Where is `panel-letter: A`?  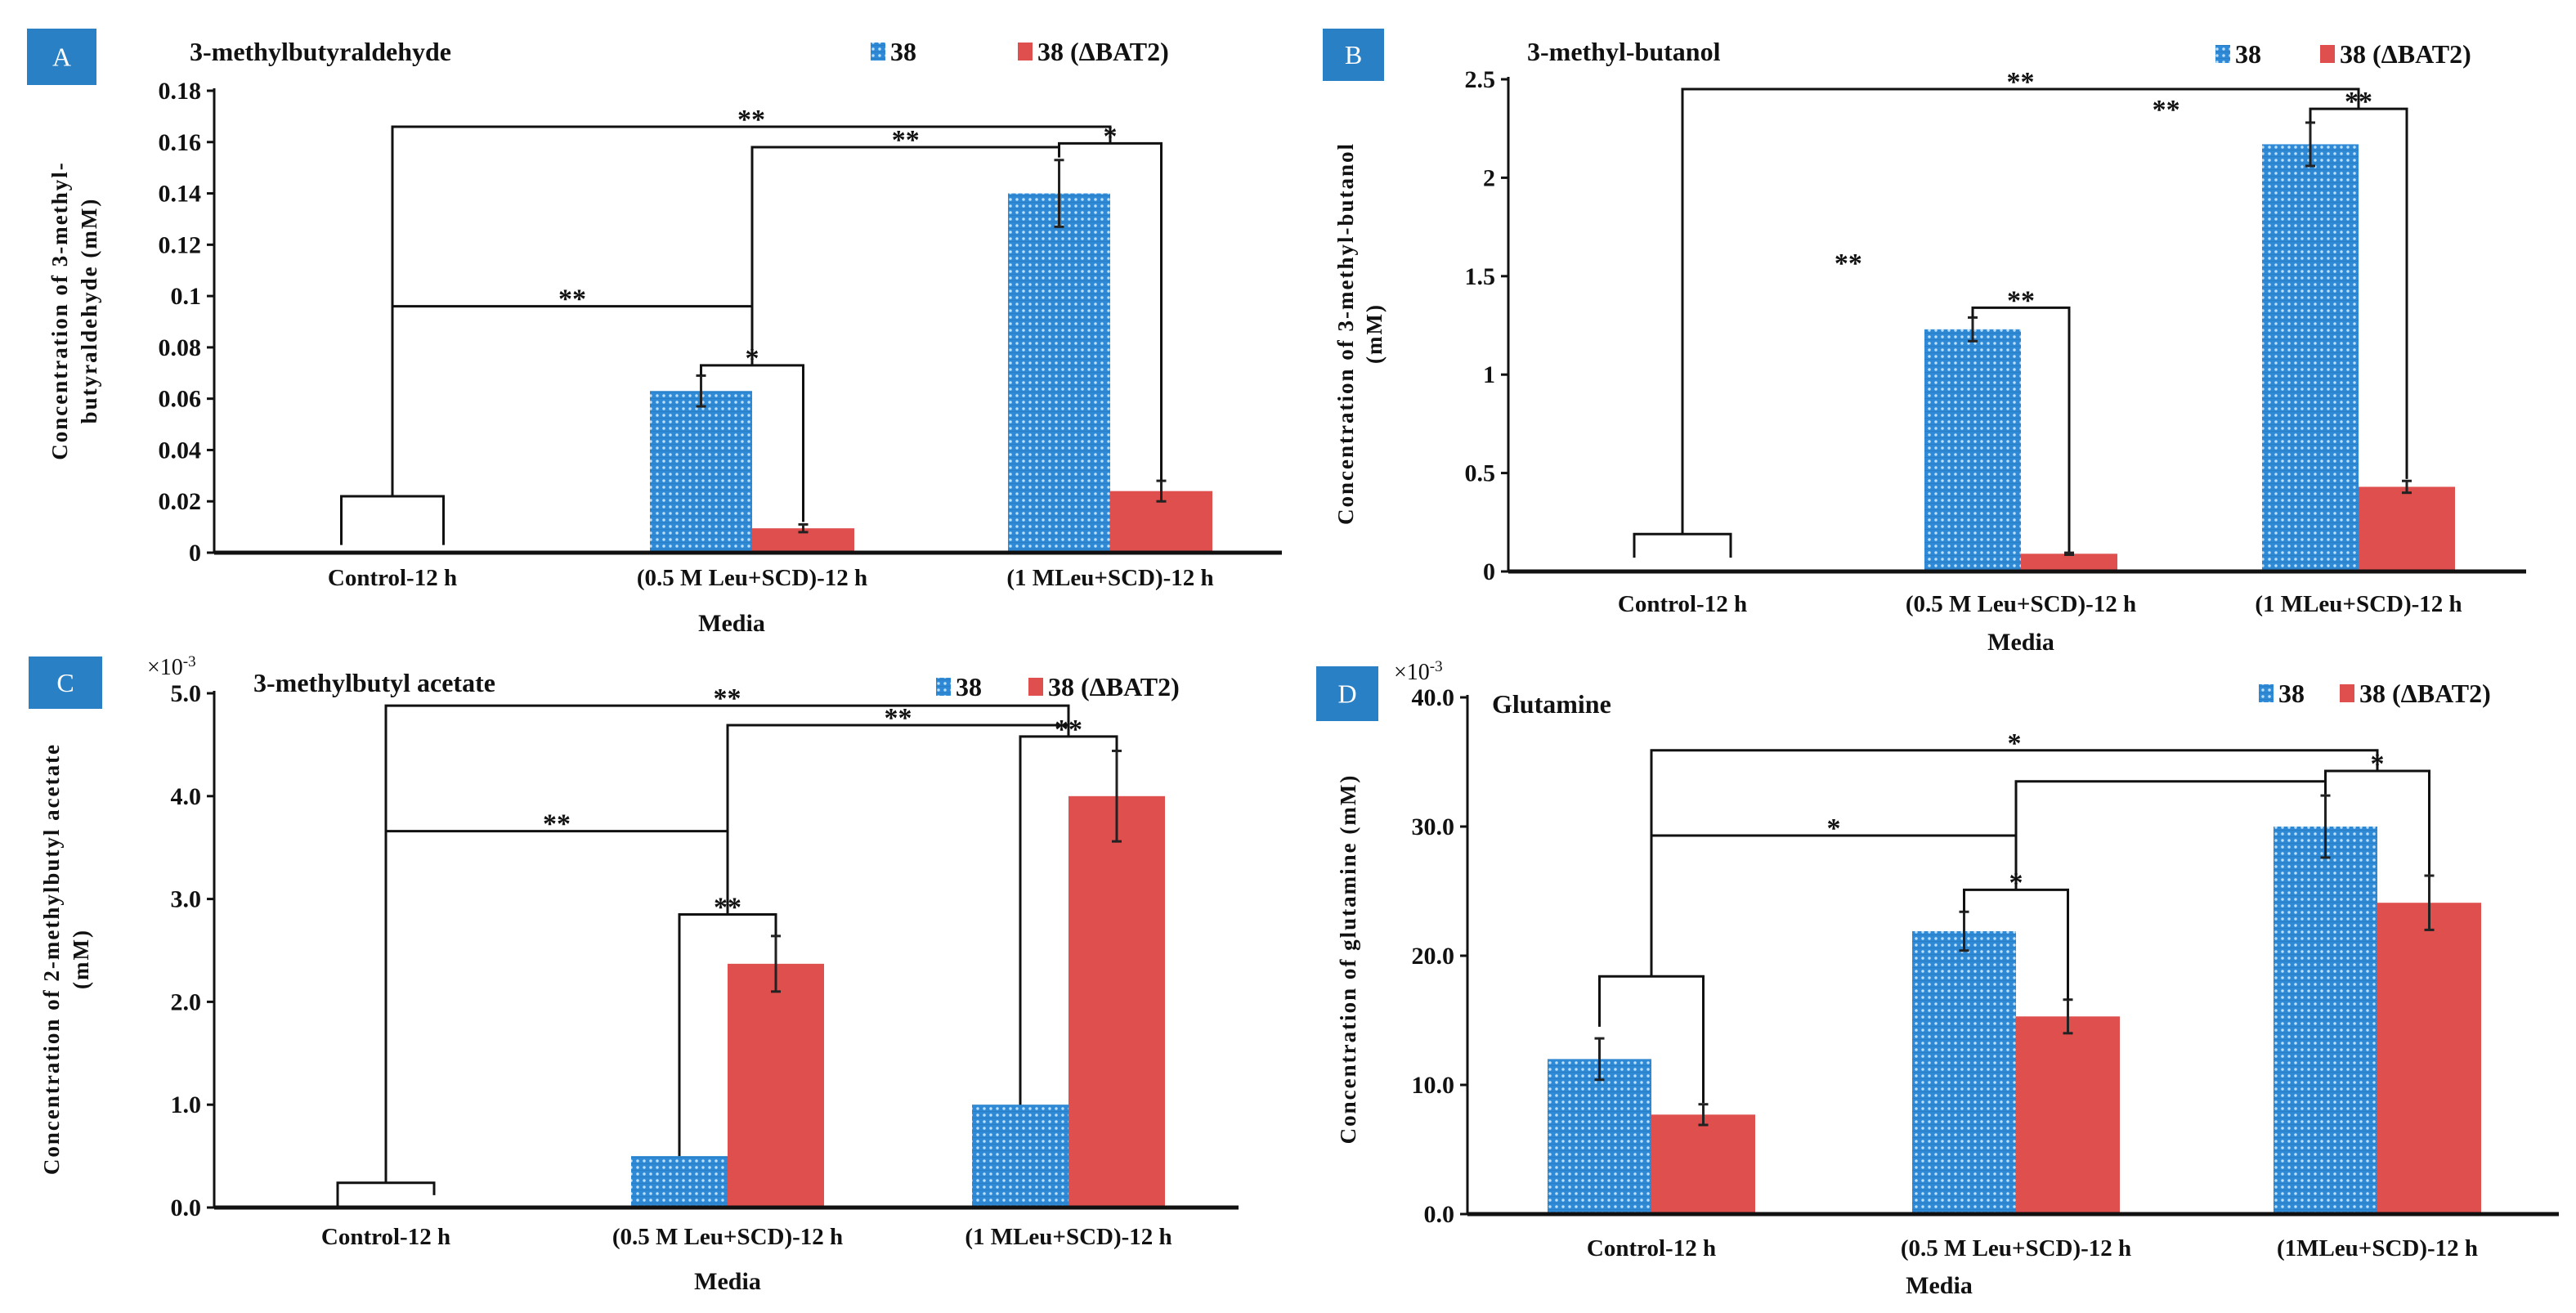 panel-letter: A is located at coordinates (62, 57).